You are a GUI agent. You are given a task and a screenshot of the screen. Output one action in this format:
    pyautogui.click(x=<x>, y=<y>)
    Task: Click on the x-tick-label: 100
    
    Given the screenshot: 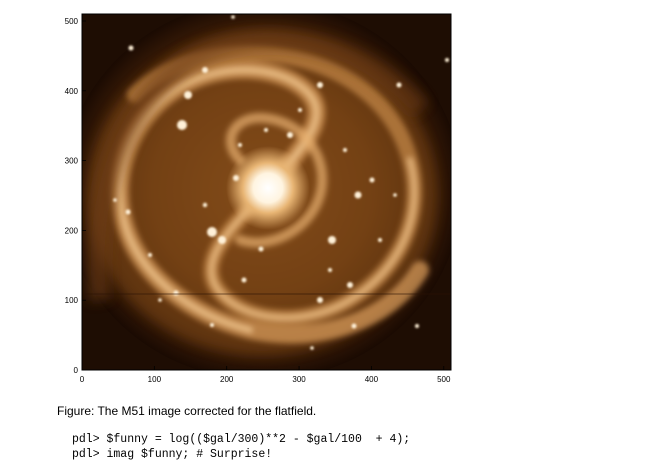 What is the action you would take?
    pyautogui.click(x=155, y=379)
    